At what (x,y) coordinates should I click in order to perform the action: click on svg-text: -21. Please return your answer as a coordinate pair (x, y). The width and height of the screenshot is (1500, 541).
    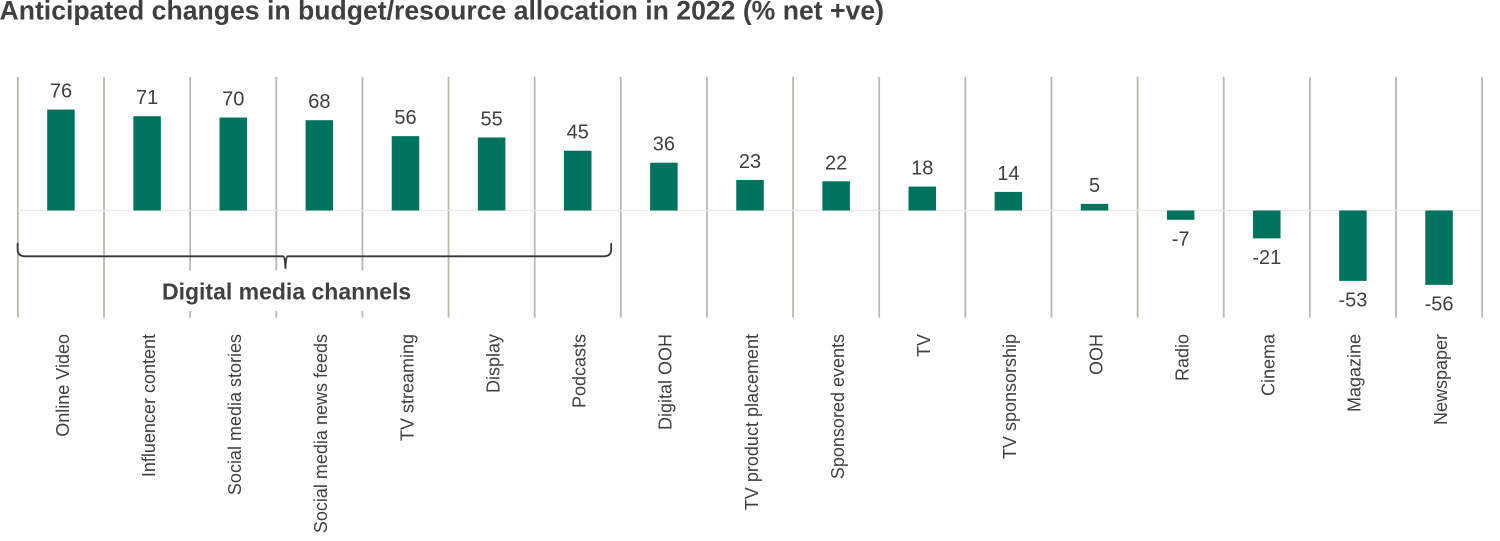
    Looking at the image, I should click on (1266, 258).